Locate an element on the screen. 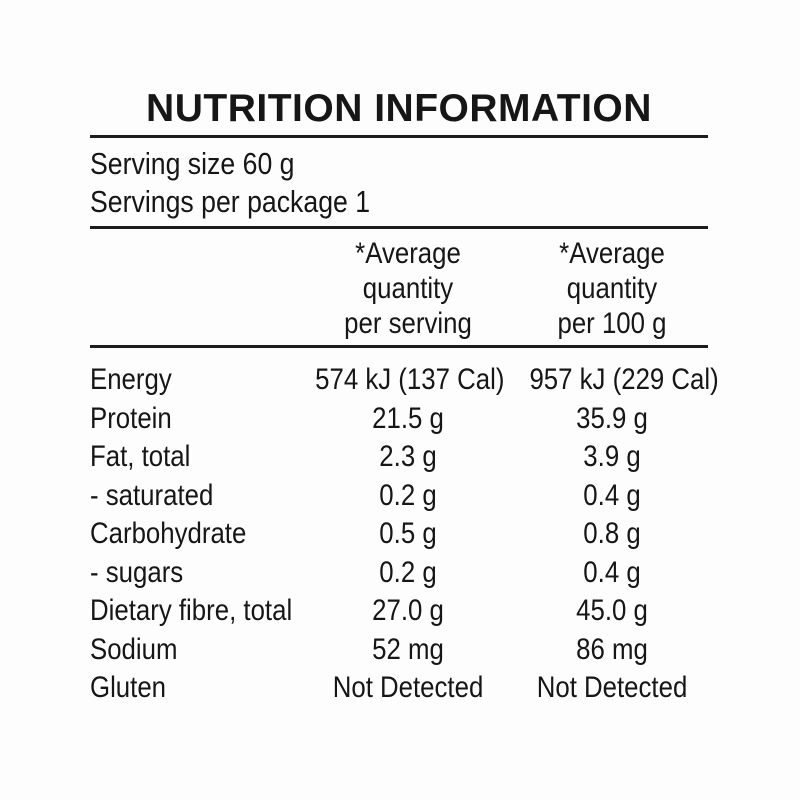 The height and width of the screenshot is (800, 800). table-row-carbohydrate: Carbohydrate 0.5 g 0.8 g is located at coordinates (399, 534).